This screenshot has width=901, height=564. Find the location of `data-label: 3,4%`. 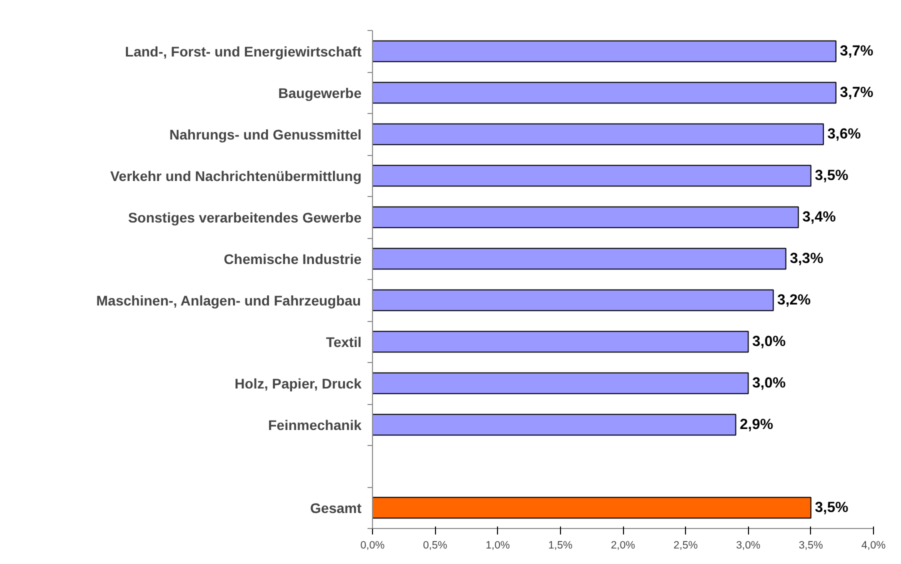

data-label: 3,4% is located at coordinates (819, 217).